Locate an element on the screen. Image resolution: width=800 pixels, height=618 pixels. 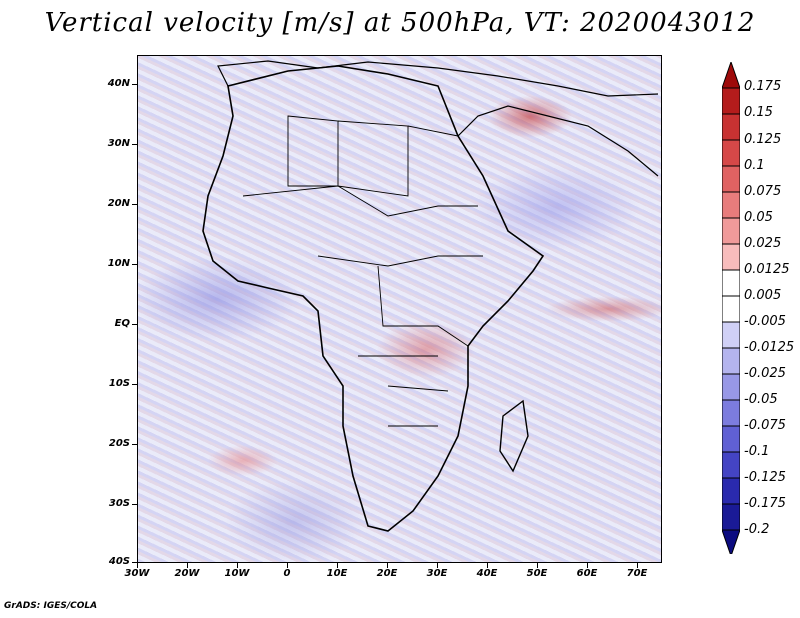
colorbar-label: 0.025 is located at coordinates (763, 243).